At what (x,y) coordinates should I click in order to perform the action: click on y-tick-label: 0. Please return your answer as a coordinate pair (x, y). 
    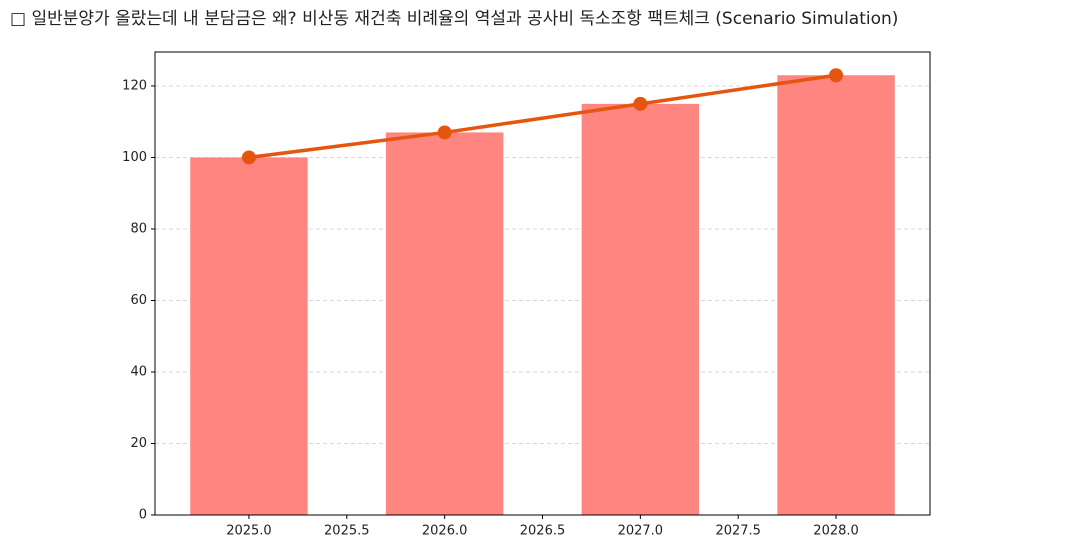
    Looking at the image, I should click on (143, 515).